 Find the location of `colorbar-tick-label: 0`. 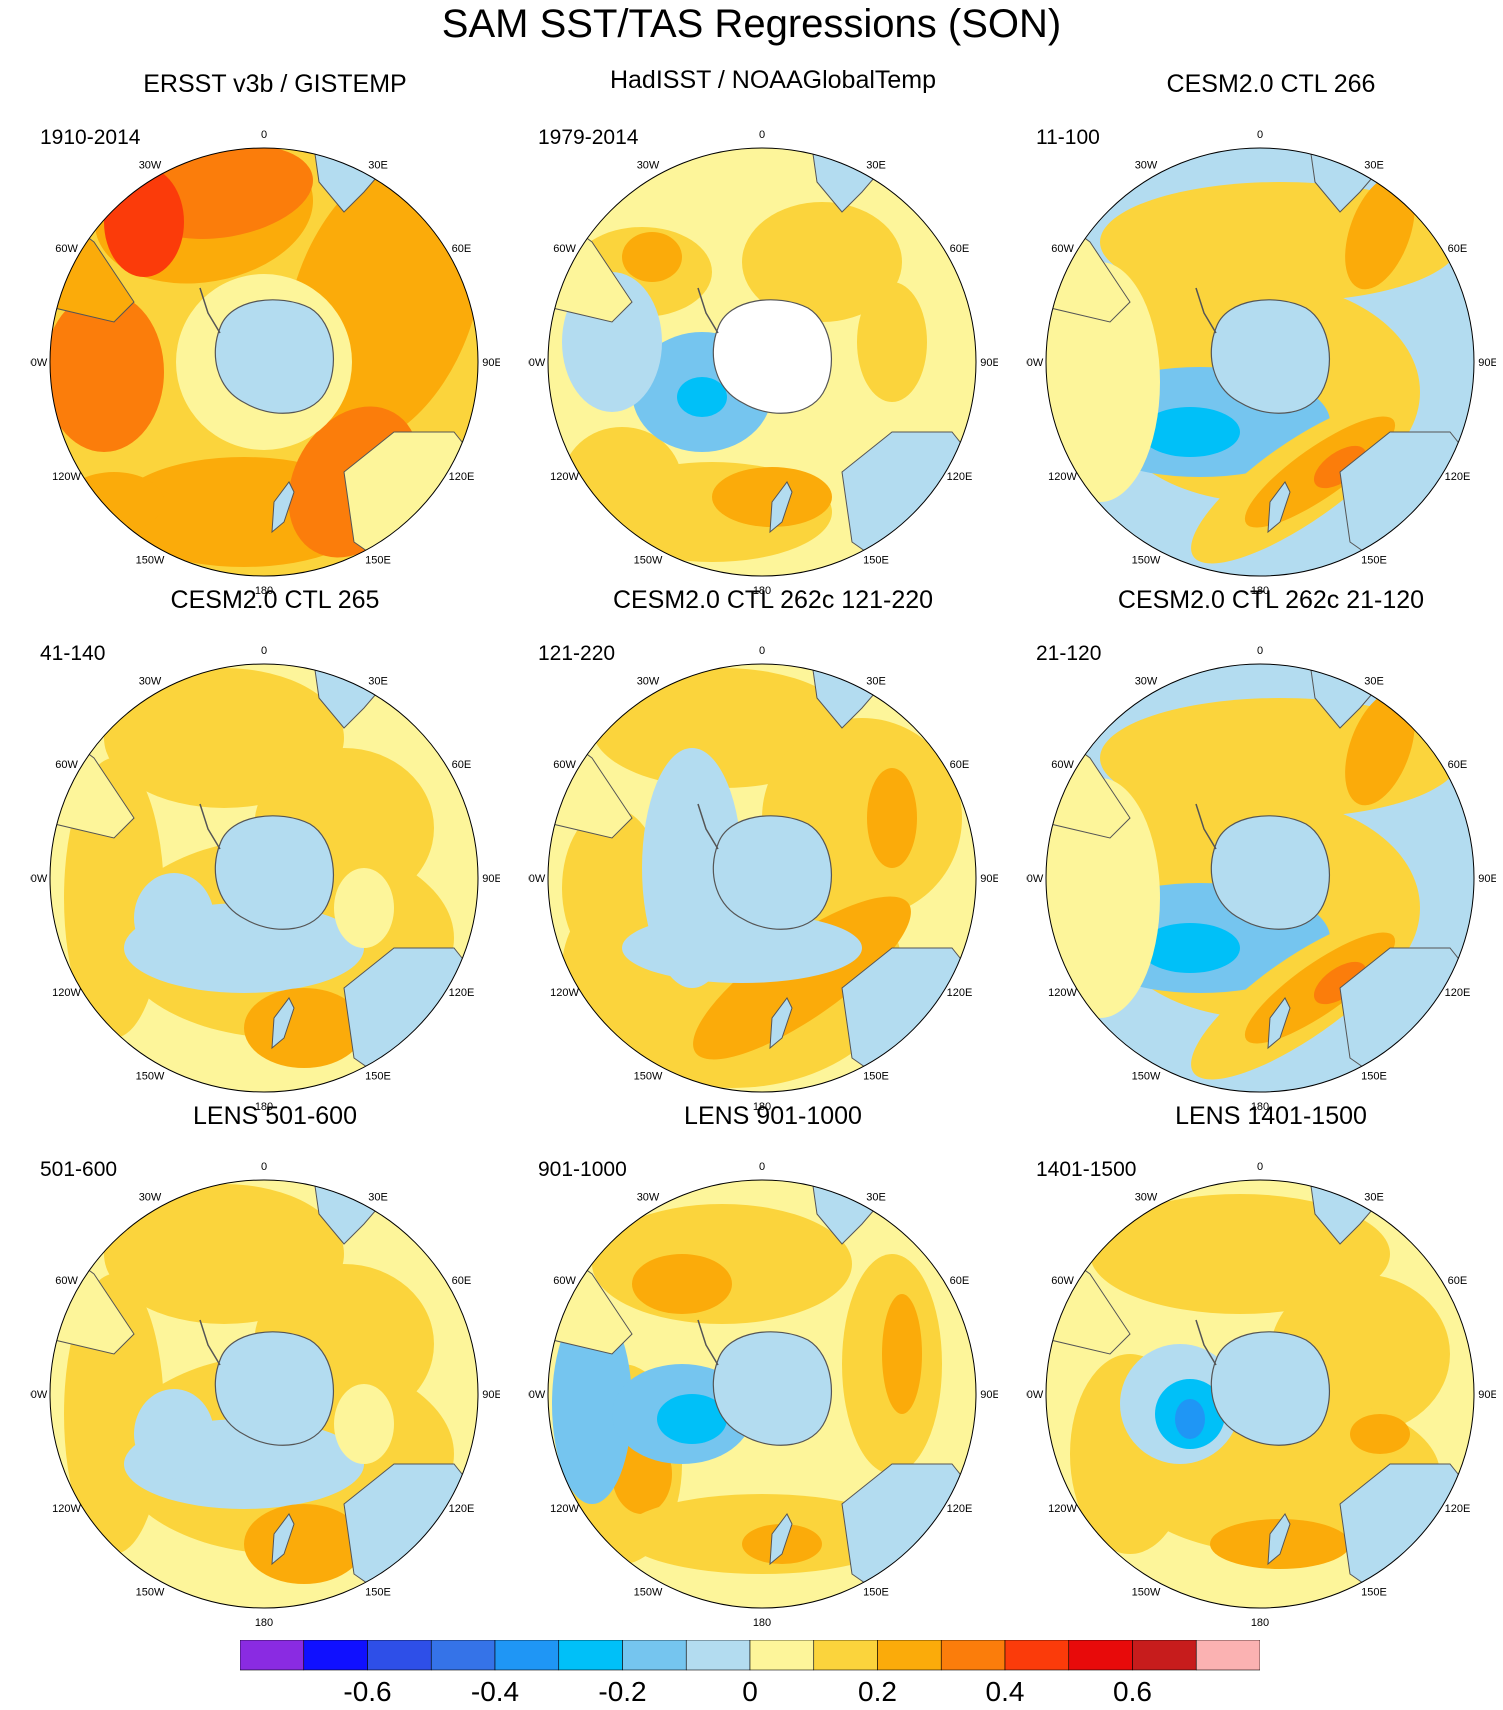

colorbar-tick-label: 0 is located at coordinates (750, 1691).